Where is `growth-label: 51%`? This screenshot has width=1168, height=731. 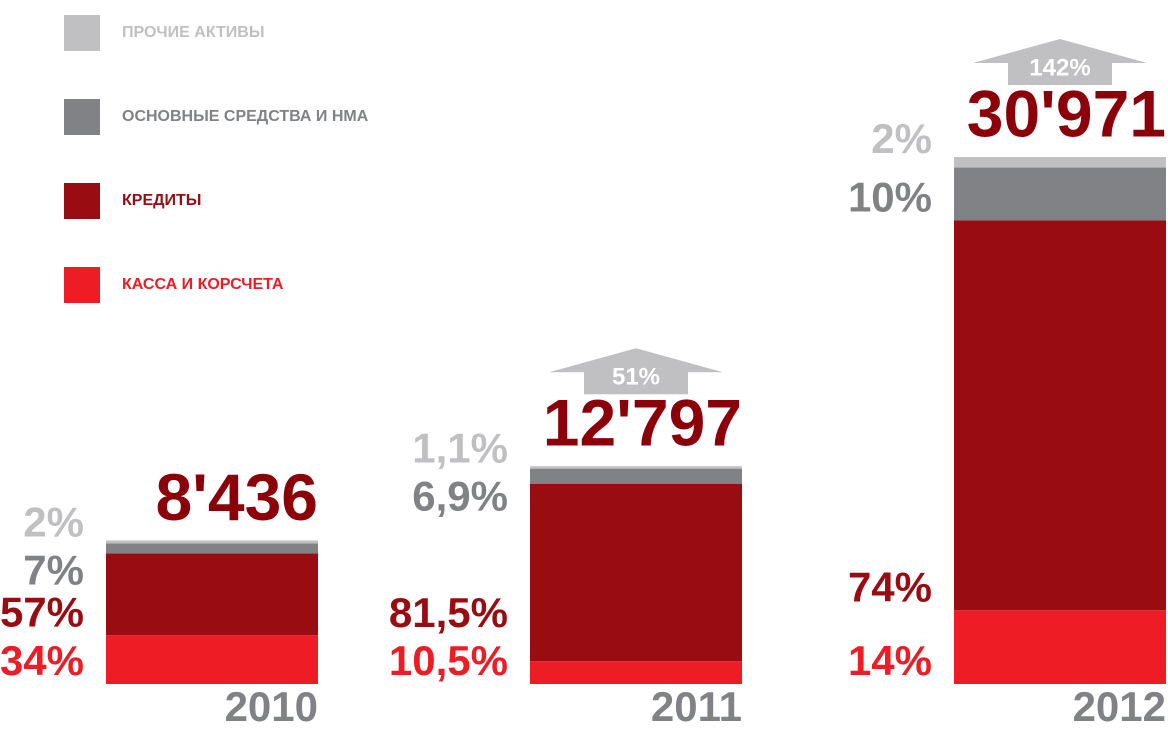 growth-label: 51% is located at coordinates (636, 377).